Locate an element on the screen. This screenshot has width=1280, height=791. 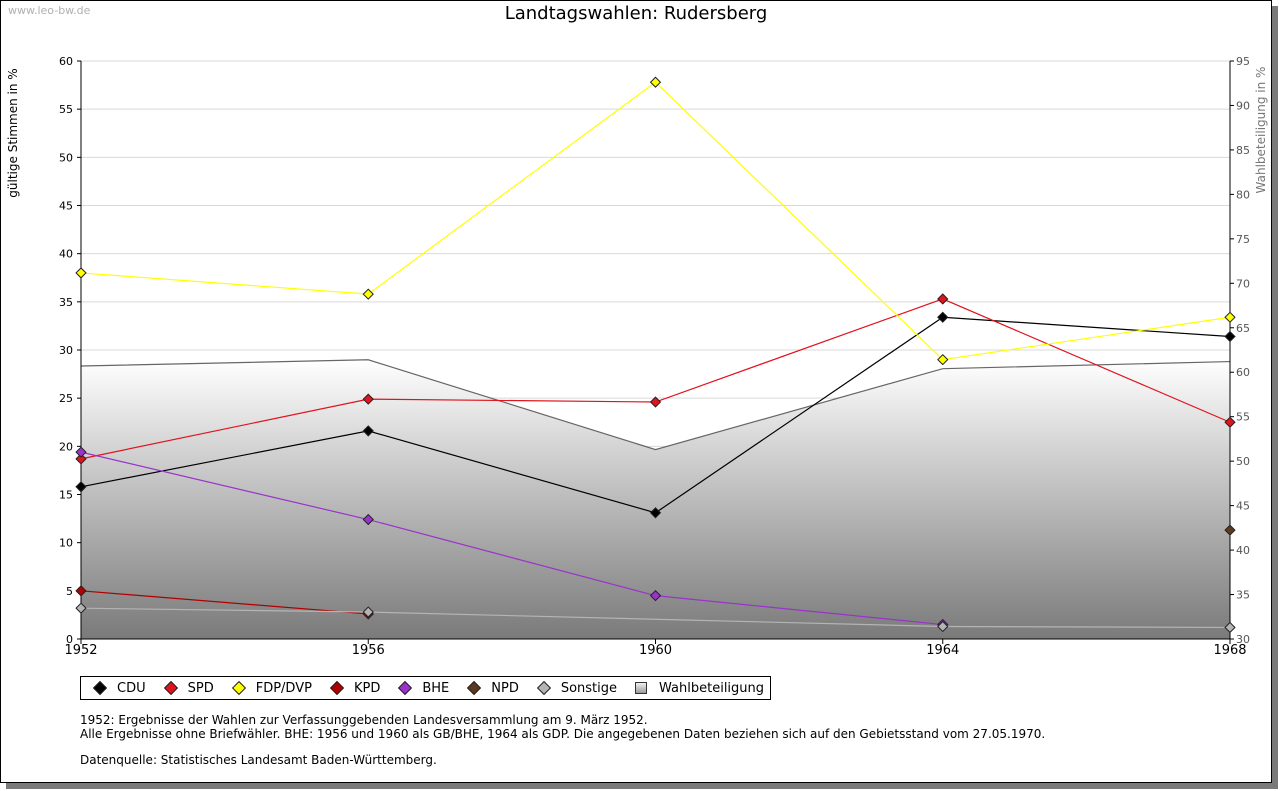
legend-label: FDP/DVP is located at coordinates (283, 688).